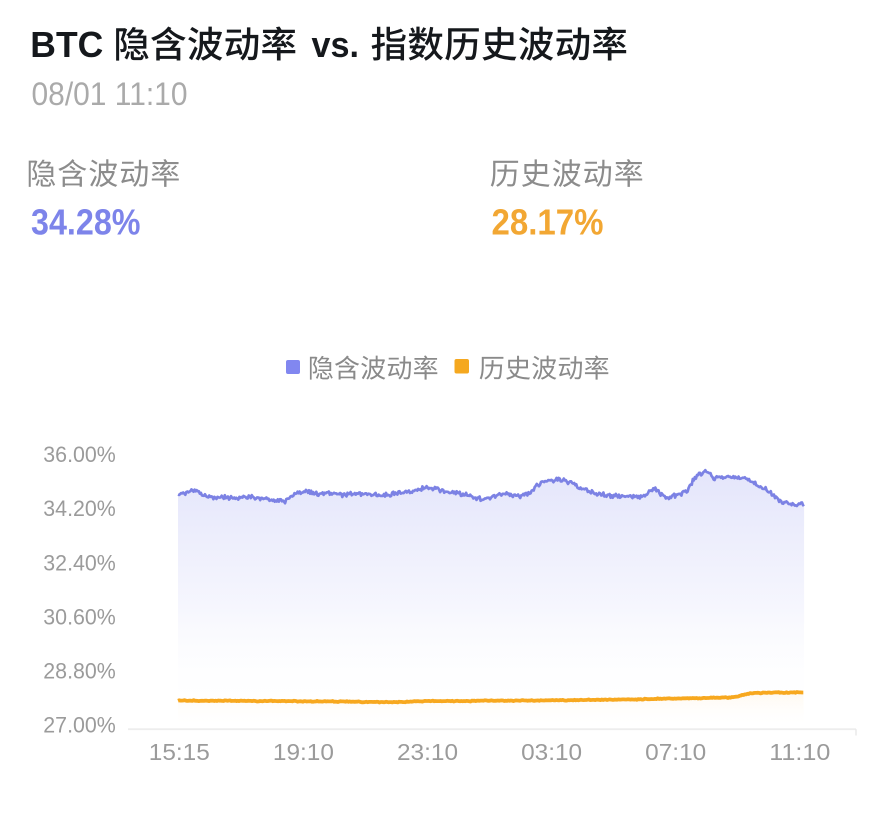 This screenshot has height=819, width=872. Describe the element at coordinates (66, 44) in the screenshot. I see `svg-text: BTC` at that location.